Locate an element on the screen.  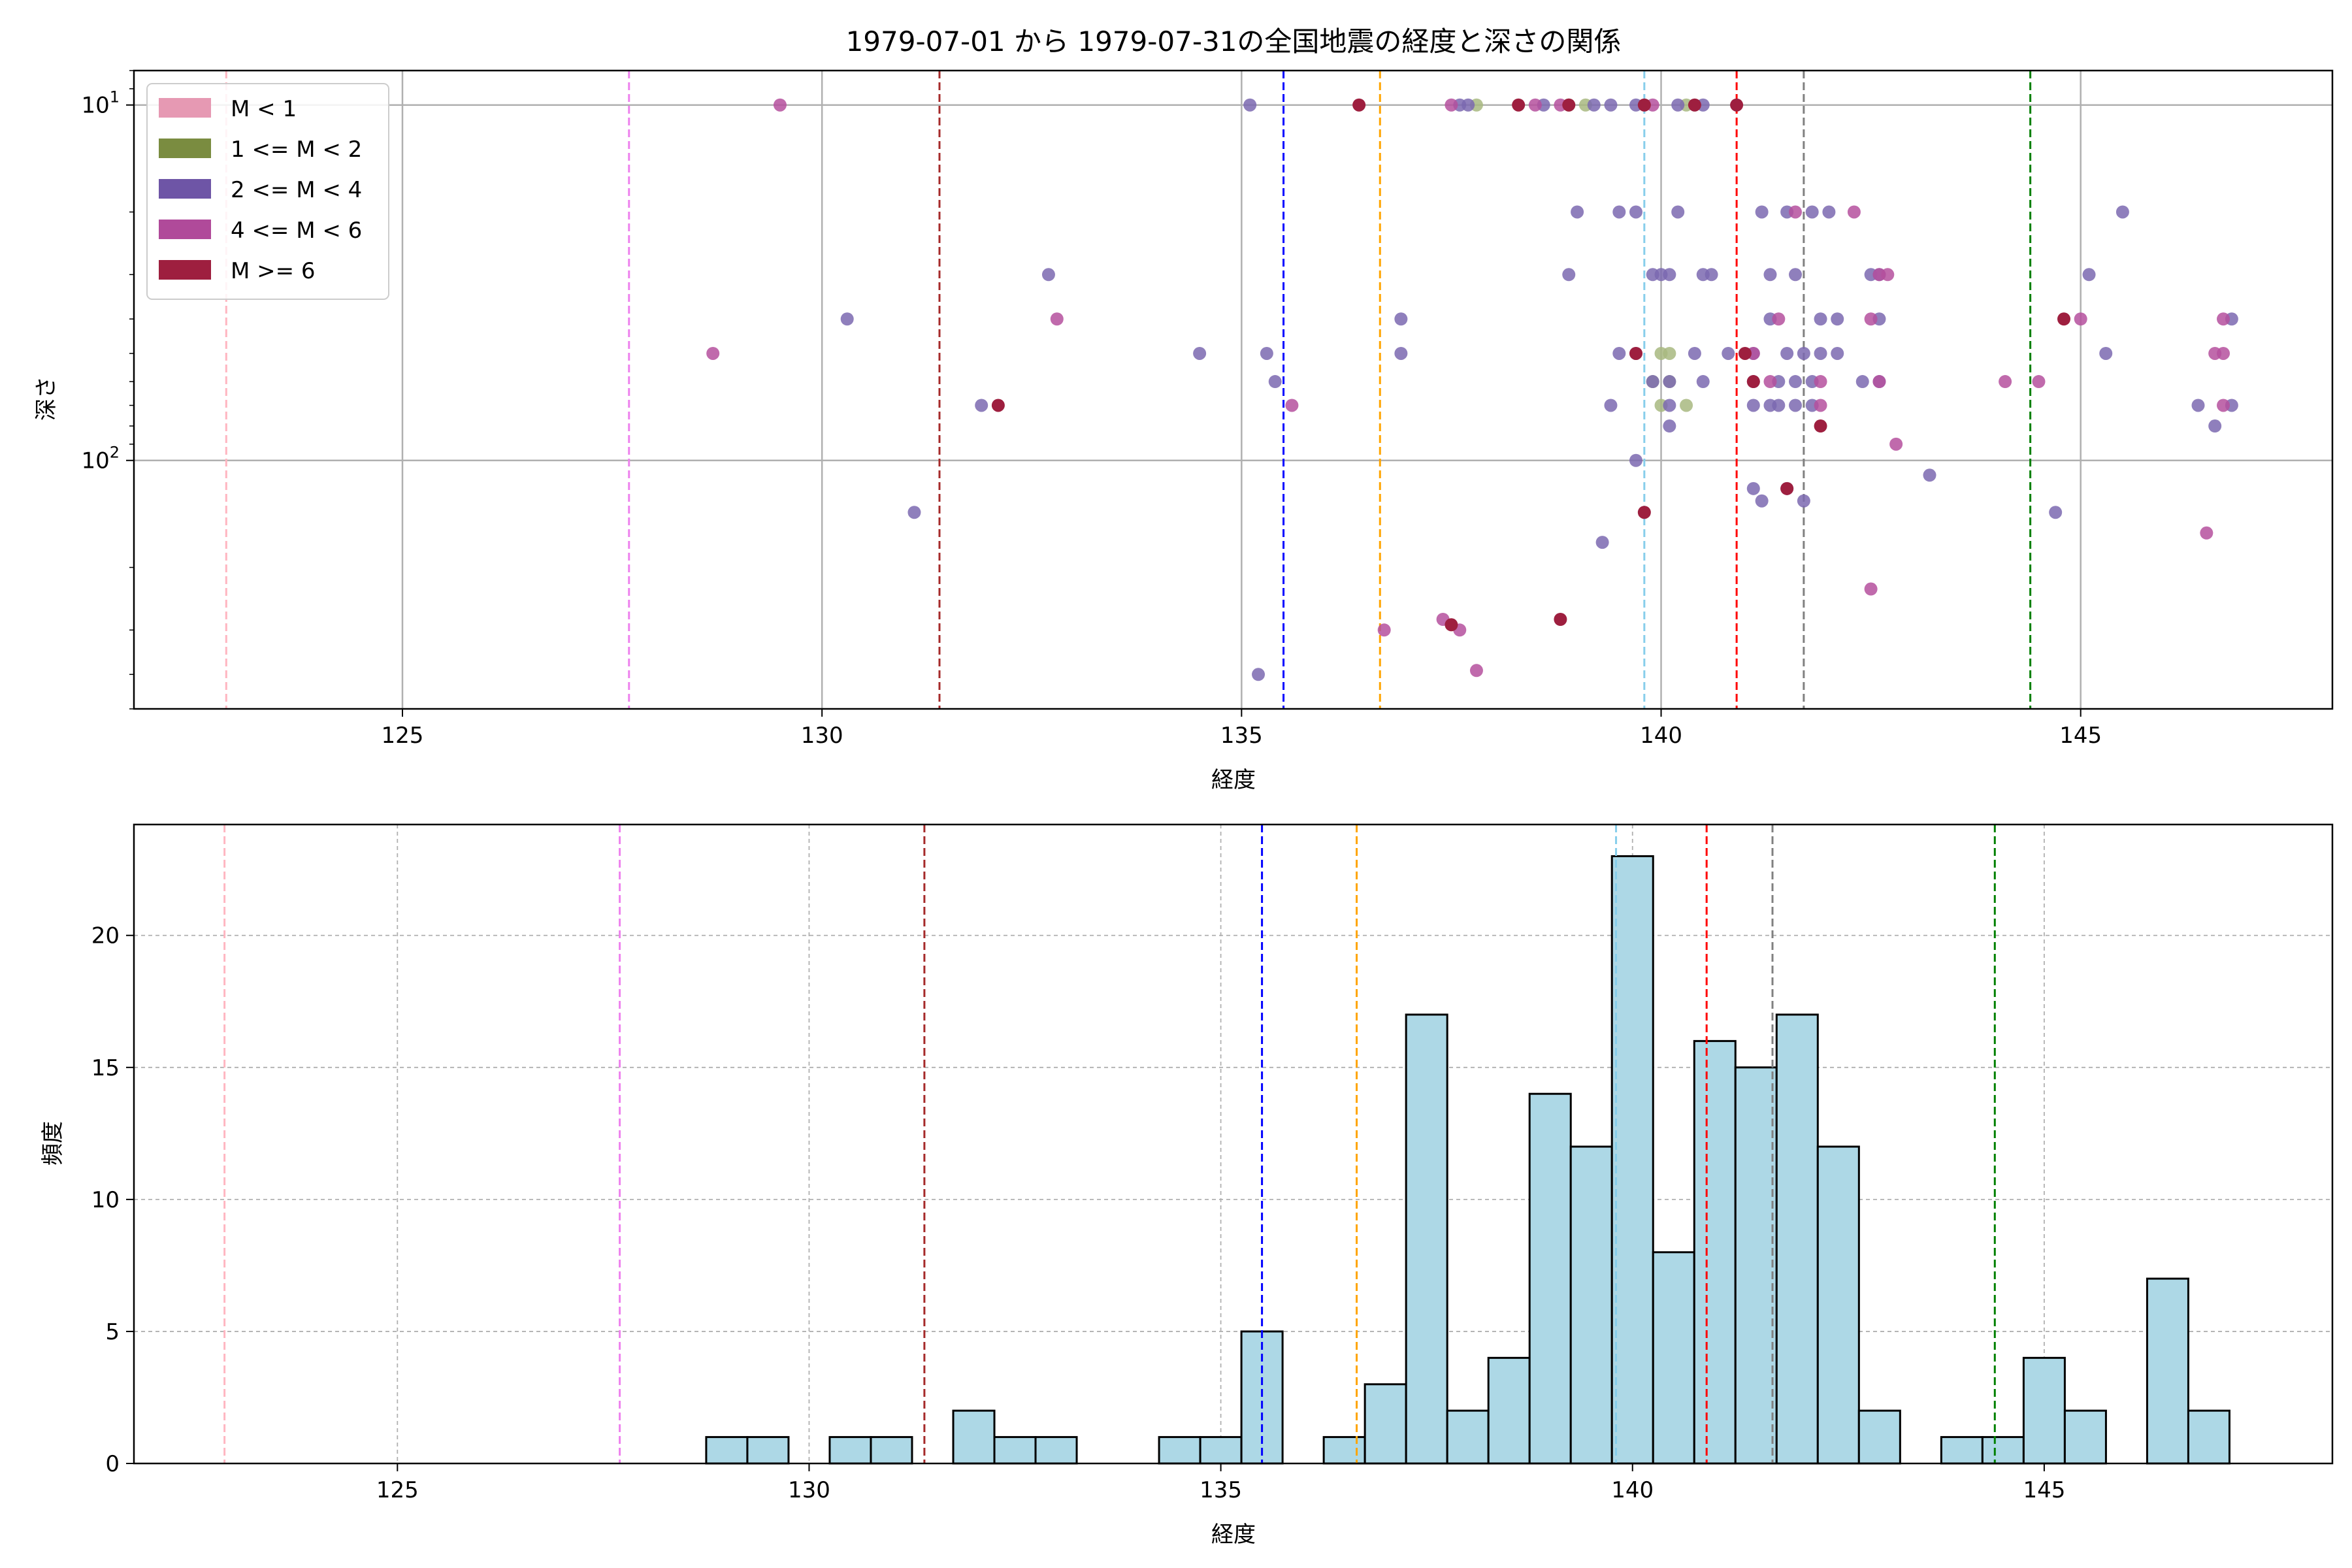
histogram-x-tick-label: 135 is located at coordinates (1221, 1490).